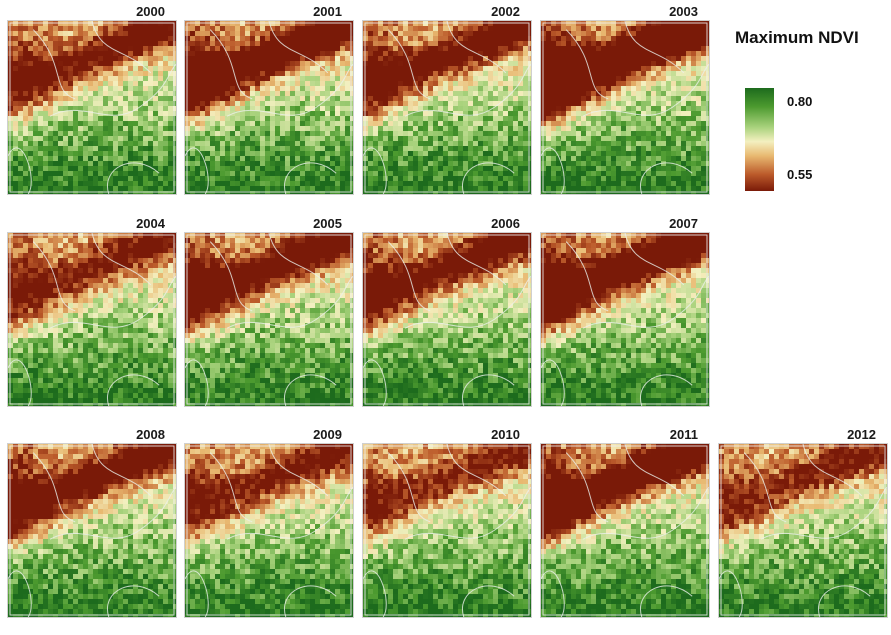 The image size is (891, 635). Describe the element at coordinates (683, 223) in the screenshot. I see `panel-year-label: 2007` at that location.